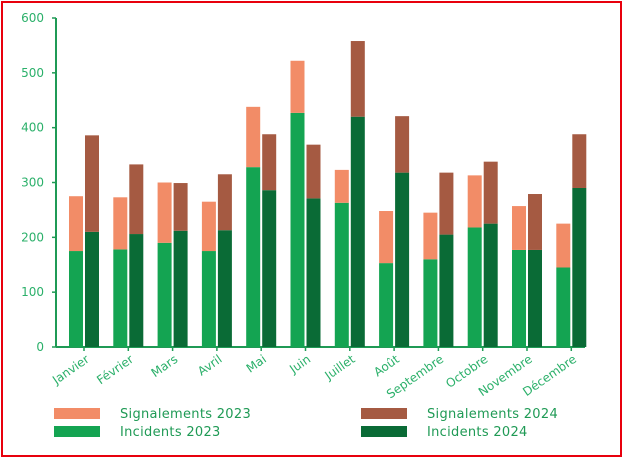 The height and width of the screenshot is (468, 634). I want to click on legend-label: Incidents 2024, so click(477, 432).